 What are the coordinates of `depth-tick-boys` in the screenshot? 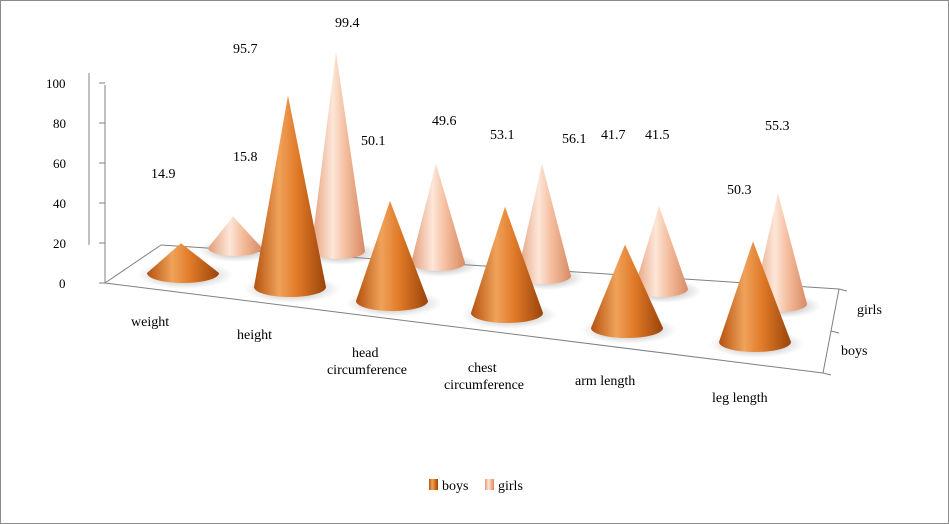 It's located at (827, 374).